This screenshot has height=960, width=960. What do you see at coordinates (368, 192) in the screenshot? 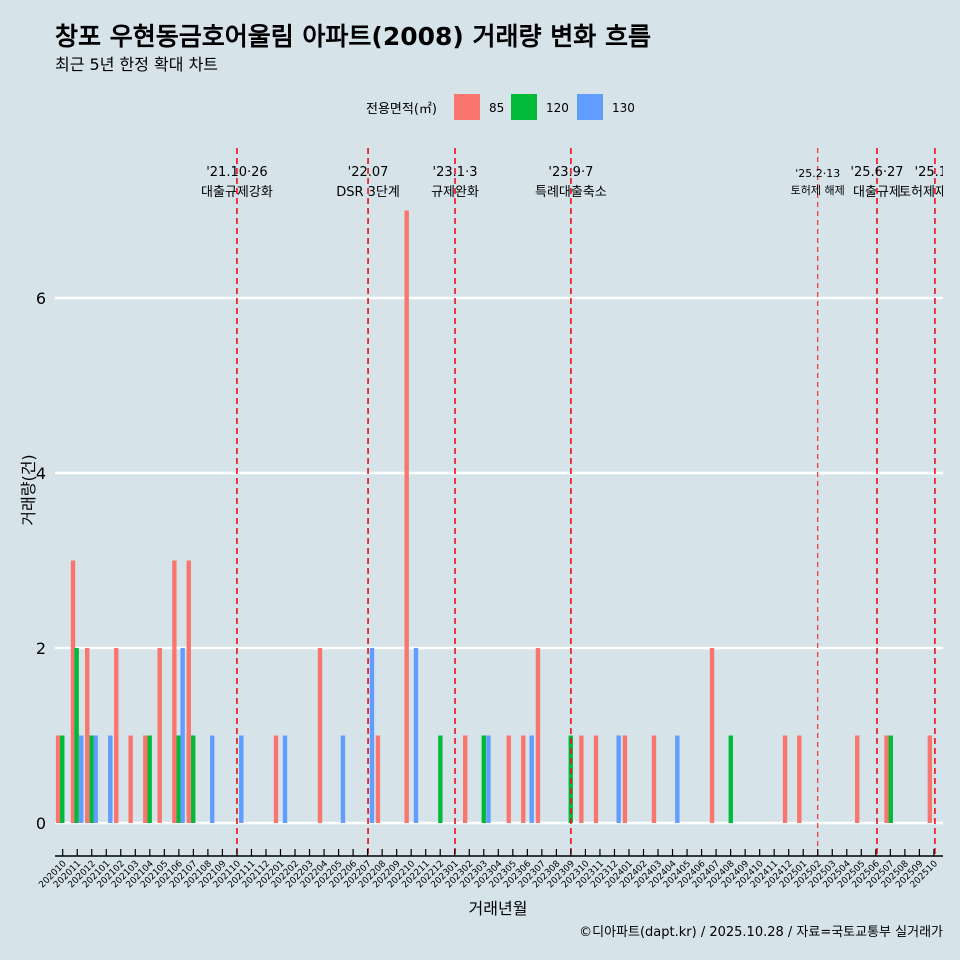
I see `event-label: DSR 3단계` at bounding box center [368, 192].